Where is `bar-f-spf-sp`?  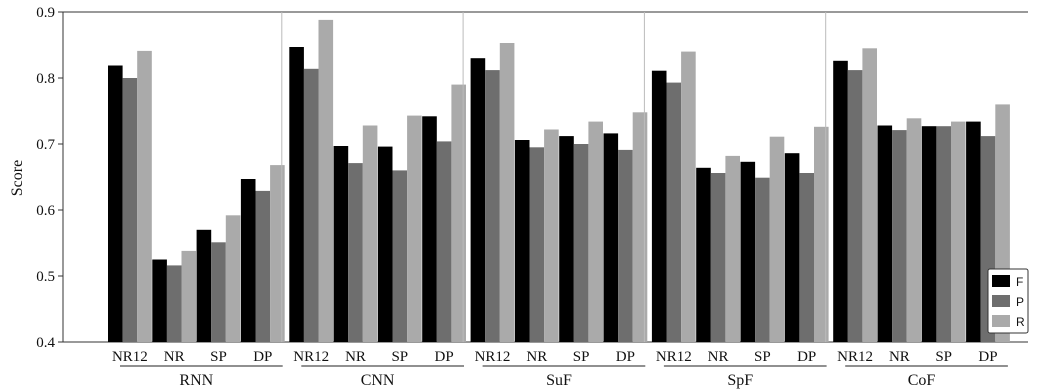 bar-f-spf-sp is located at coordinates (748, 251).